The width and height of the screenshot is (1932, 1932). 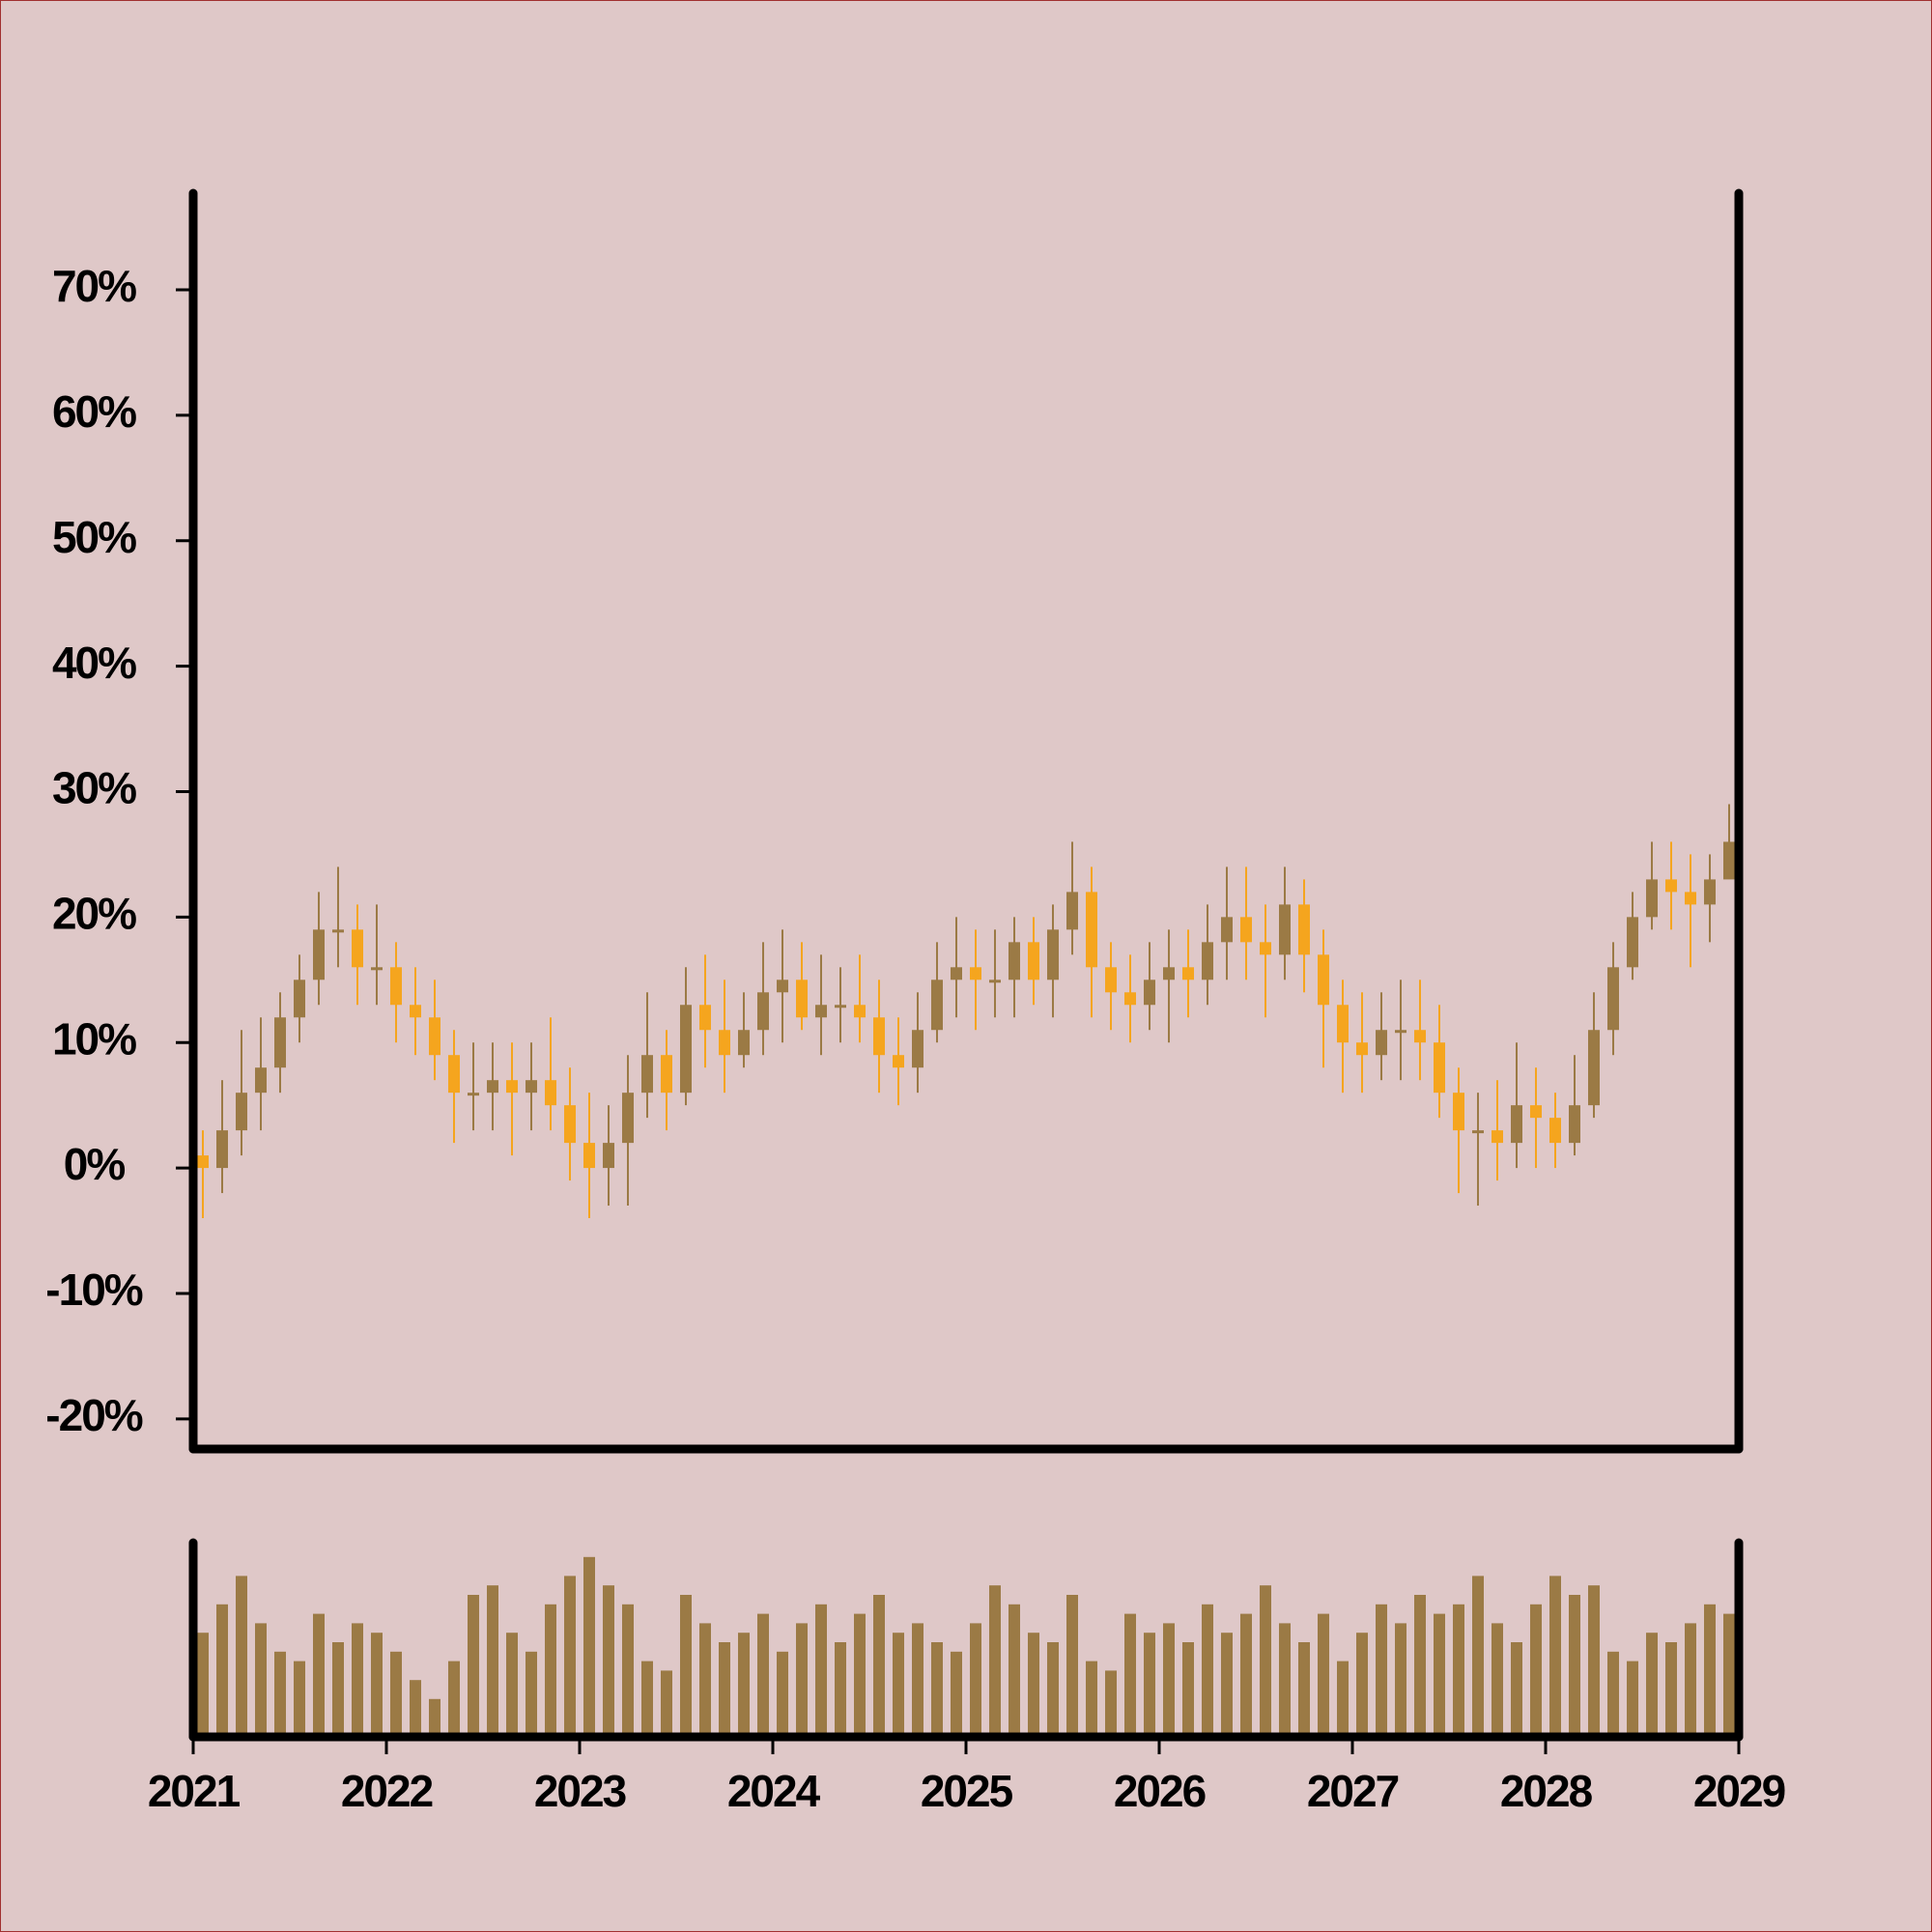 I want to click on x-tick-label: 2028, so click(x=1546, y=1791).